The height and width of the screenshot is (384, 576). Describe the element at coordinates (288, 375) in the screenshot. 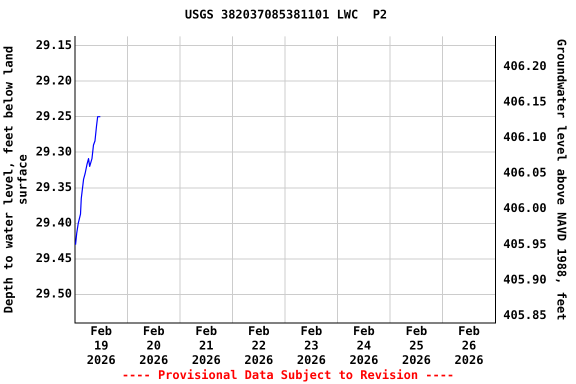

I see `text: ---- Provisional Data Subject to Revision ----` at that location.